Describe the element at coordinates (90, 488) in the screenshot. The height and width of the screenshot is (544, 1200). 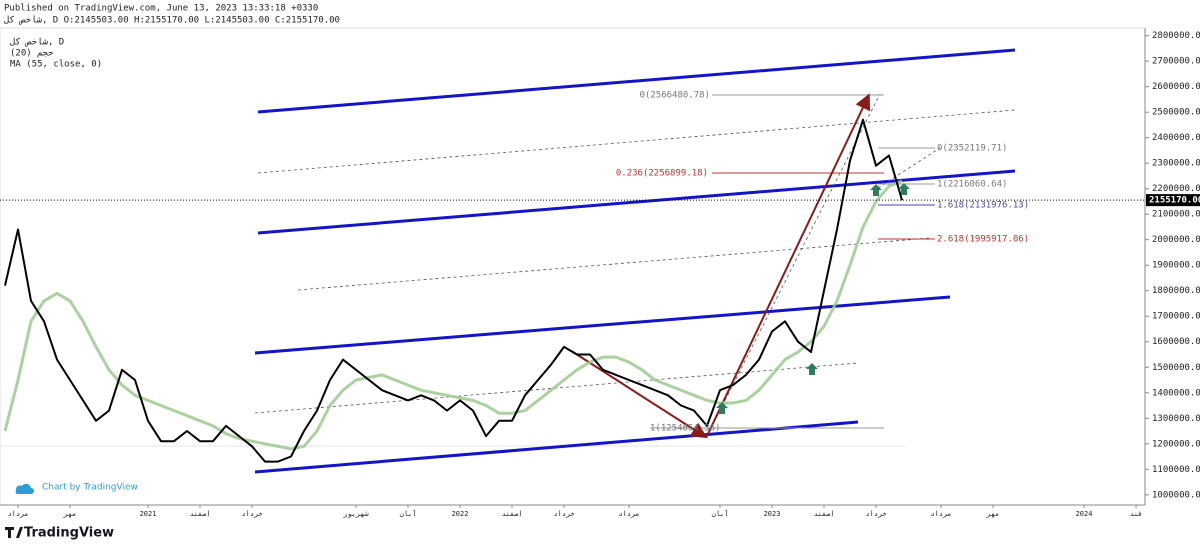
I see `attribution: Chart by TradingView` at that location.